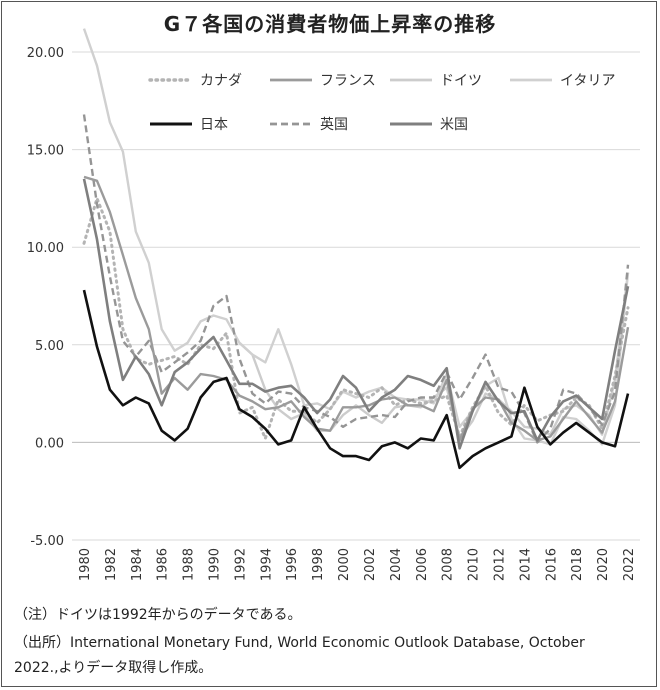 Image resolution: width=660 pixels, height=690 pixels. What do you see at coordinates (603, 564) in the screenshot?
I see `x-tick-label: 2020` at bounding box center [603, 564].